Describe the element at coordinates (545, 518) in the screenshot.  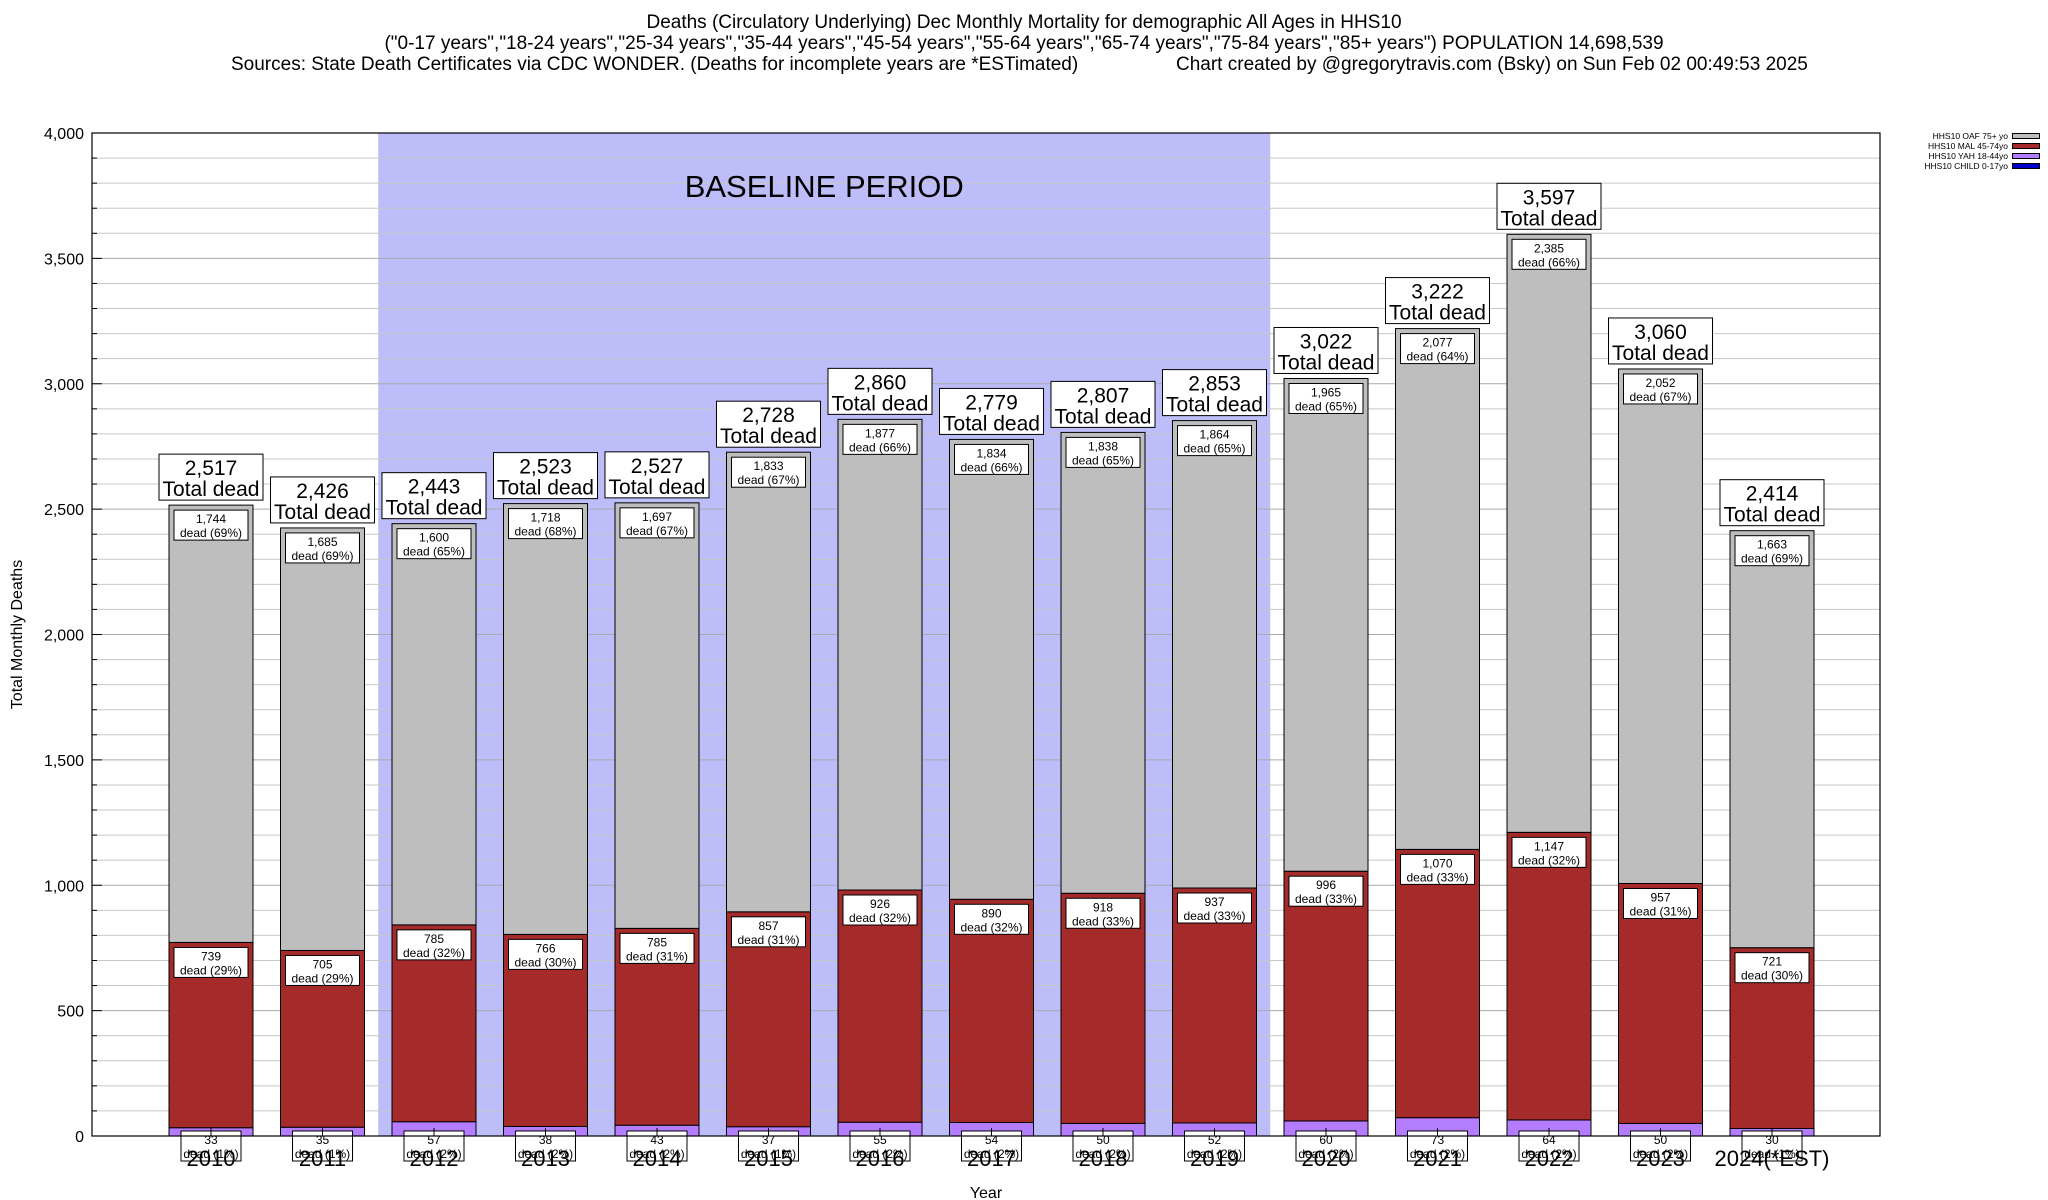
I see `label-oaf-value: 1,718` at that location.